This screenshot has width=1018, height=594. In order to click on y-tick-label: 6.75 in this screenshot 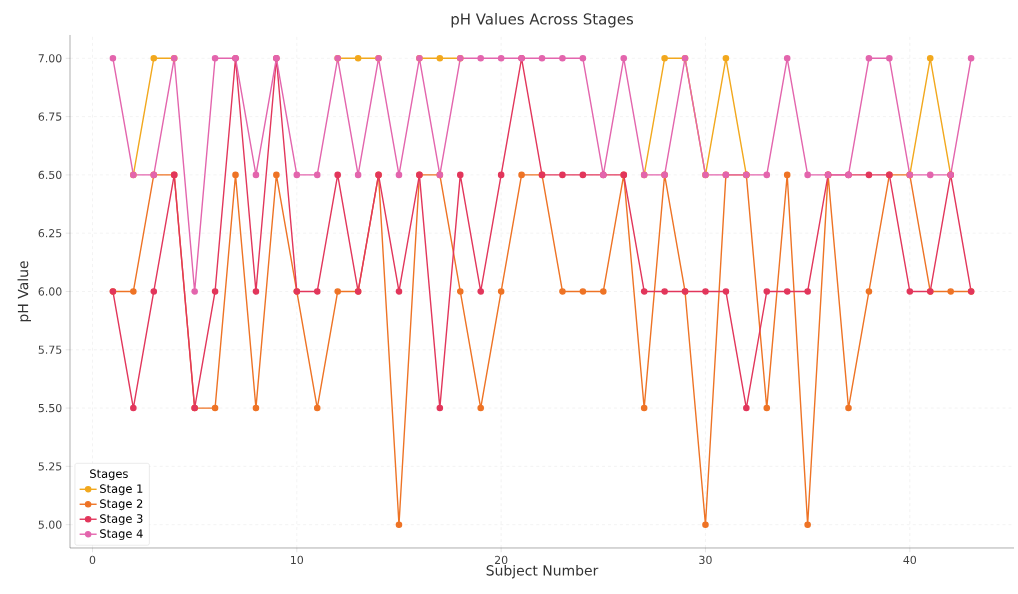, I will do `click(50, 116)`.